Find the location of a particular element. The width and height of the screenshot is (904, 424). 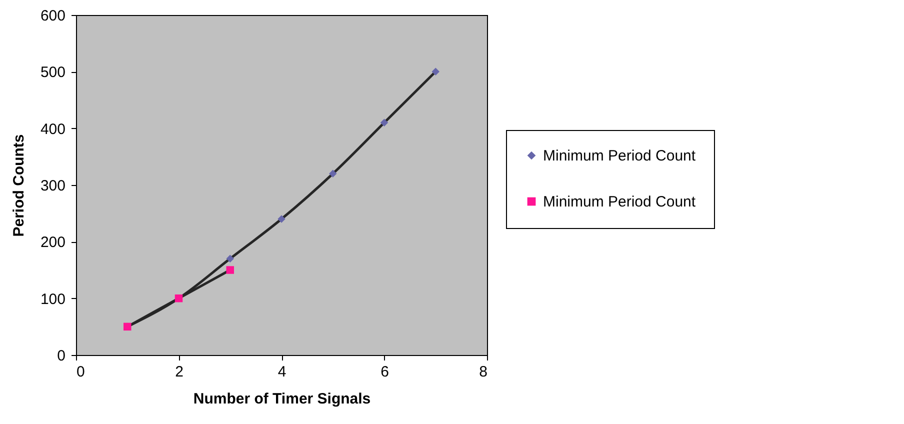

y-tick-label: 0 is located at coordinates (61, 356).